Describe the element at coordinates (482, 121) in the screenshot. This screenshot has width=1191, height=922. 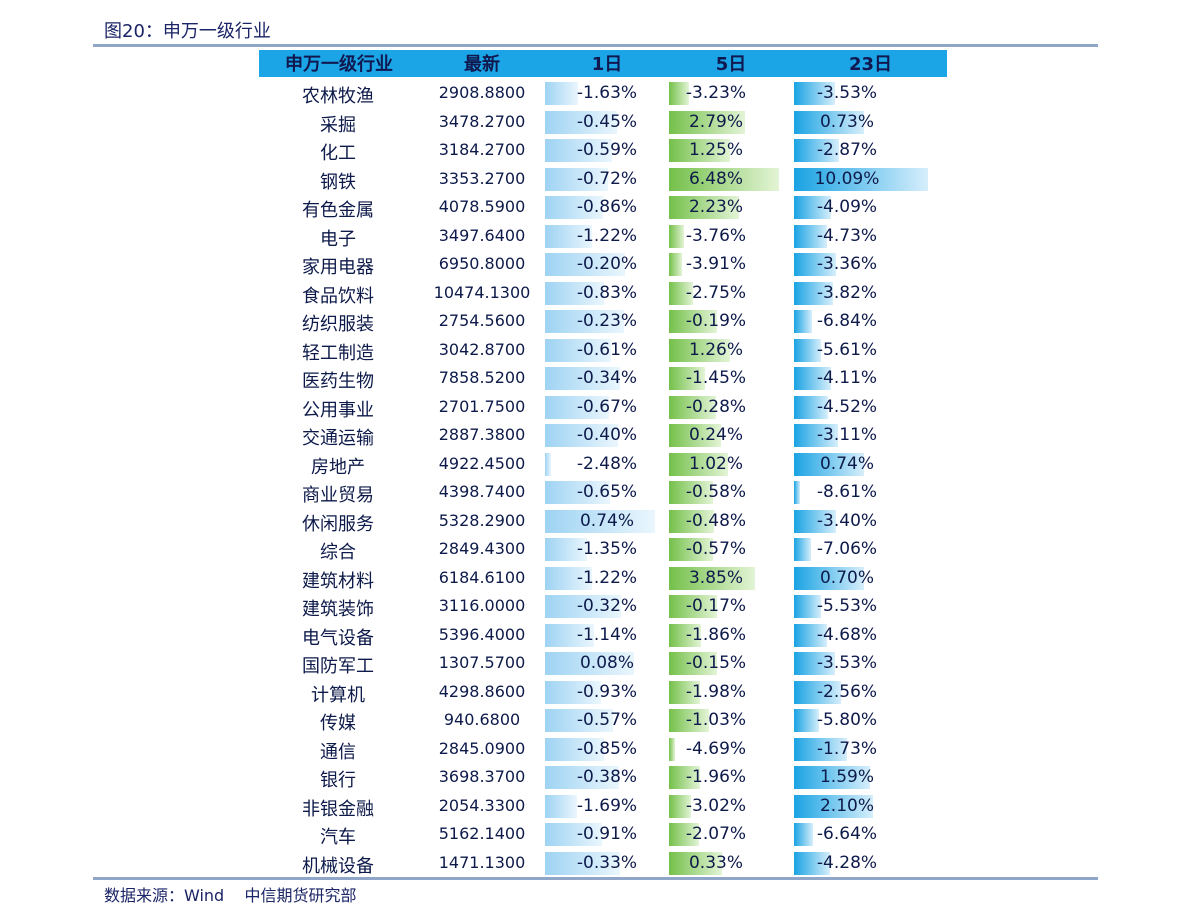
I see `latest-value: 3478.2700` at that location.